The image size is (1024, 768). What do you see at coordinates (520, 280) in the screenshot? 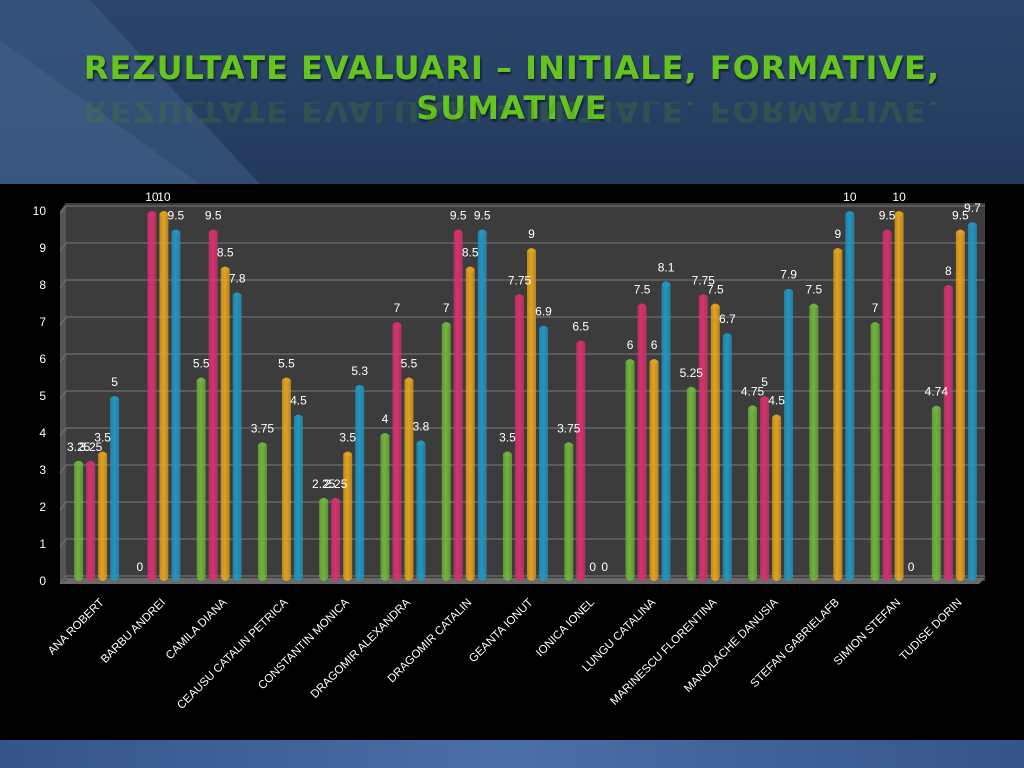
I see `data-label: 7.75` at bounding box center [520, 280].